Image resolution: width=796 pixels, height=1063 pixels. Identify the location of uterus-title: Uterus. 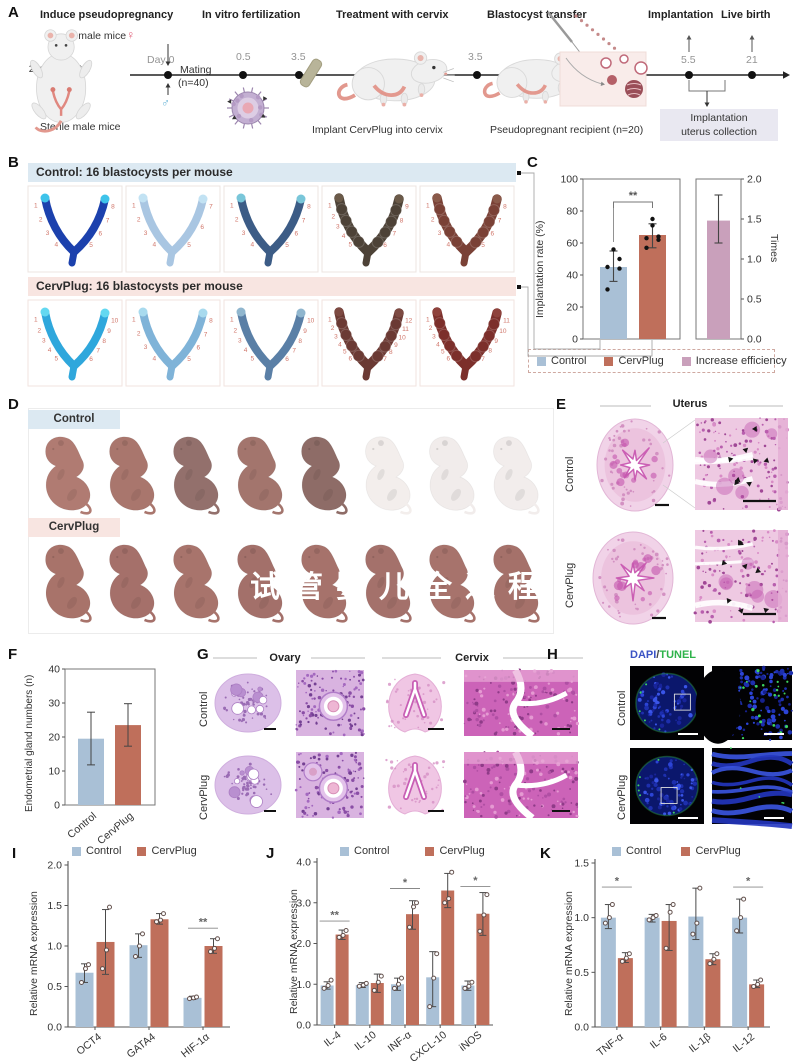
(690, 404).